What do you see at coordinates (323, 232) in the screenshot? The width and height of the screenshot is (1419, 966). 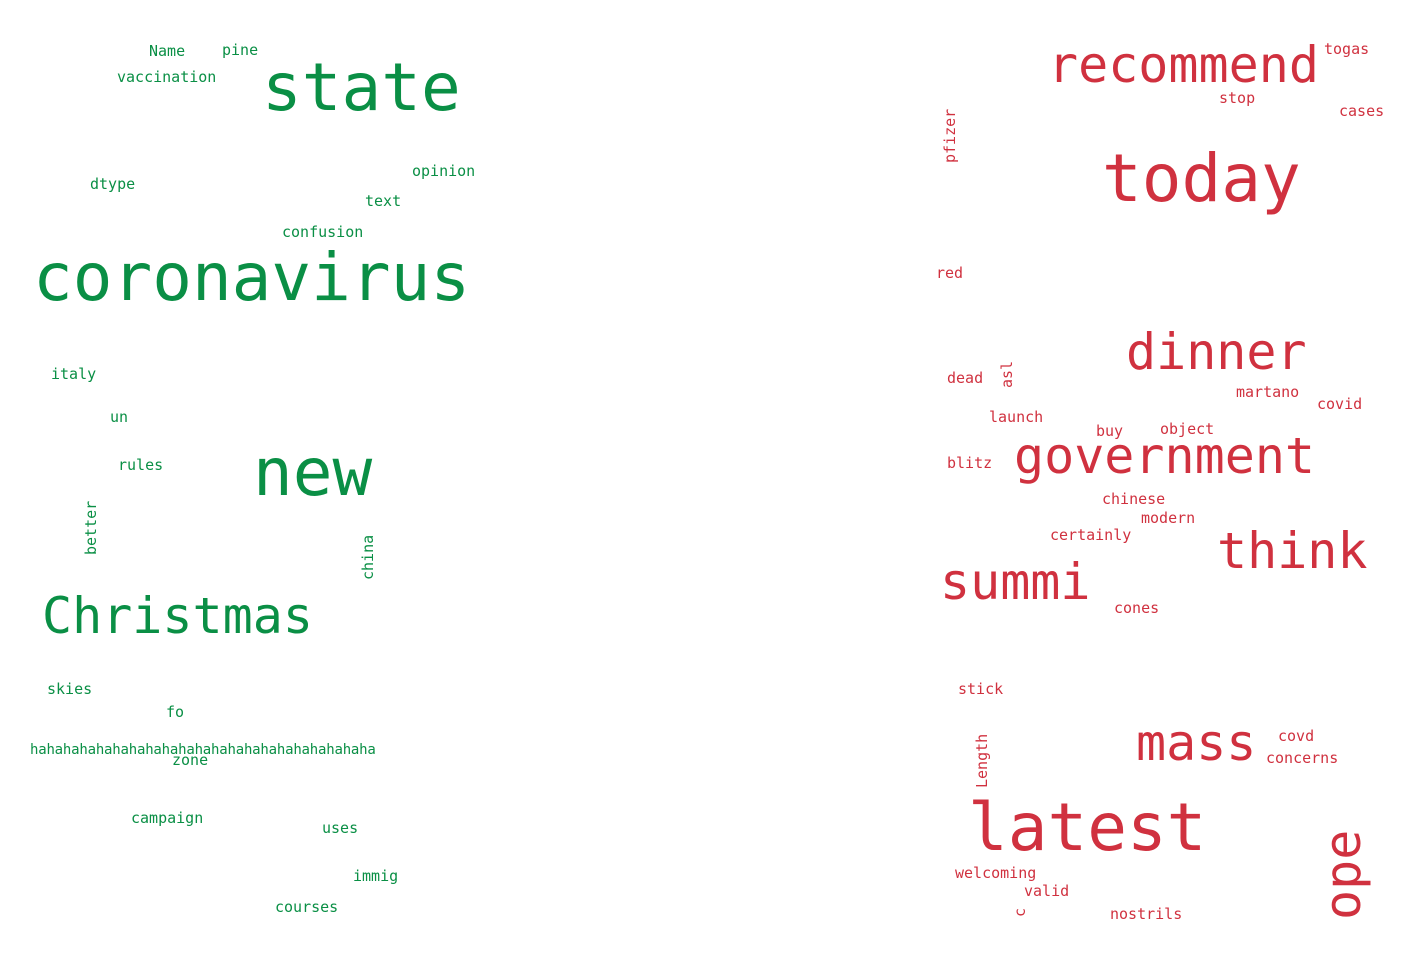 I see `word: confusion` at bounding box center [323, 232].